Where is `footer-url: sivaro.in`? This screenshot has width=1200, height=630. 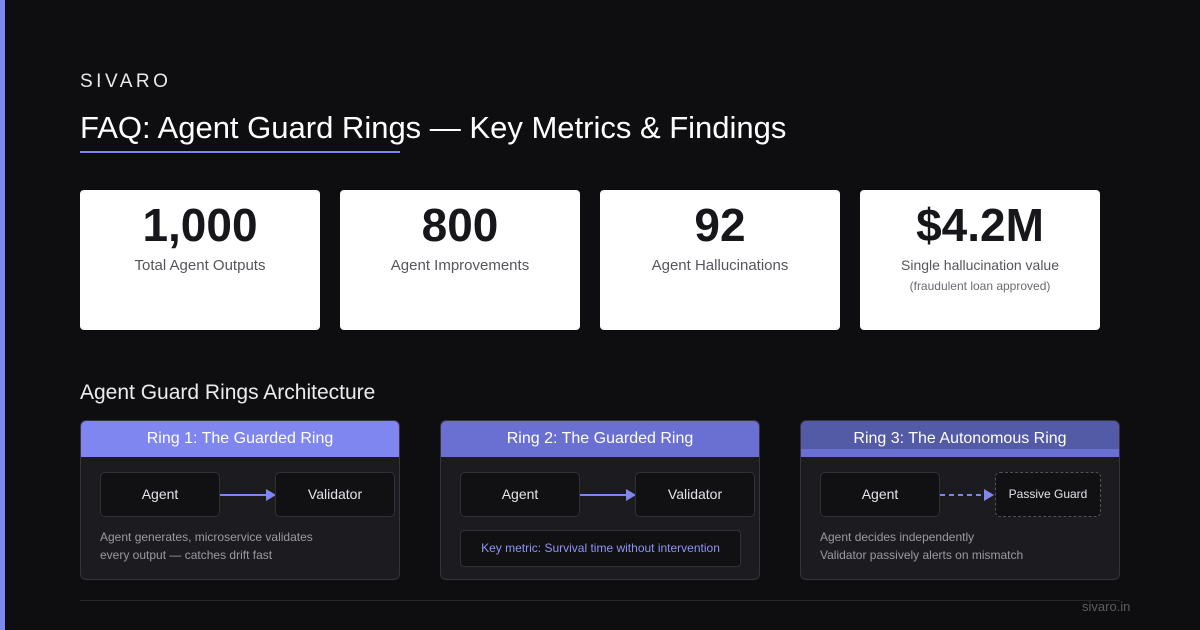 footer-url: sivaro.in is located at coordinates (1106, 606).